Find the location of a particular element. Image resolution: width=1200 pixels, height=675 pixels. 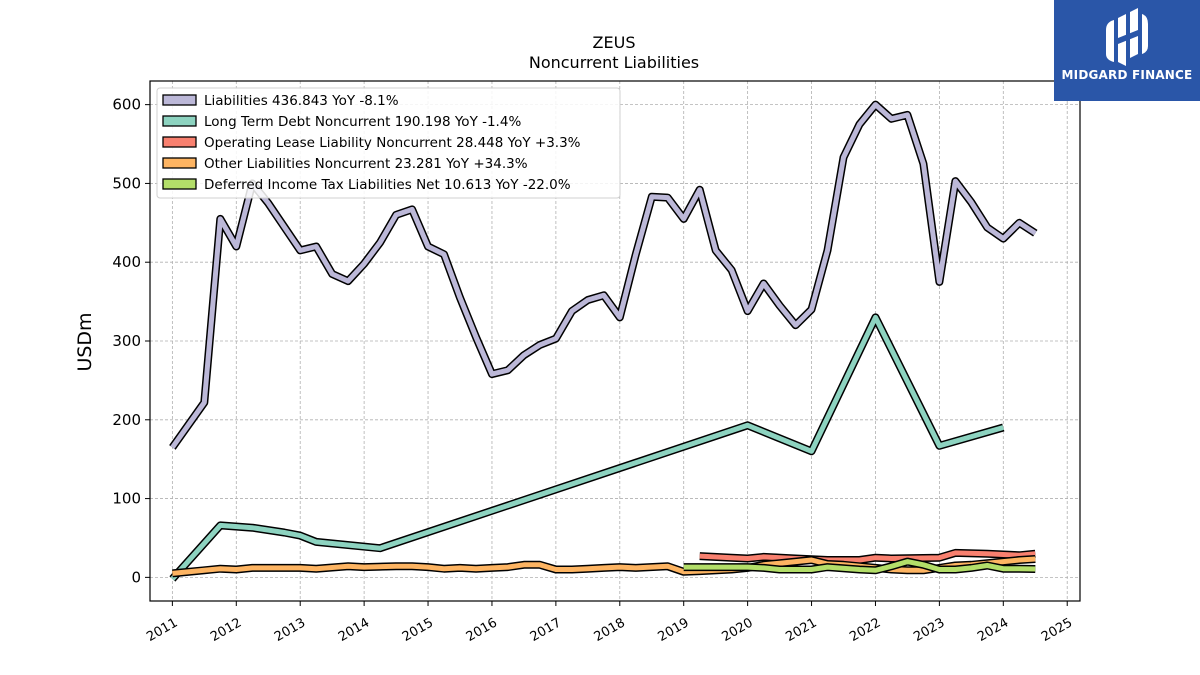

x-tick-label: 2012 is located at coordinates (226, 630).